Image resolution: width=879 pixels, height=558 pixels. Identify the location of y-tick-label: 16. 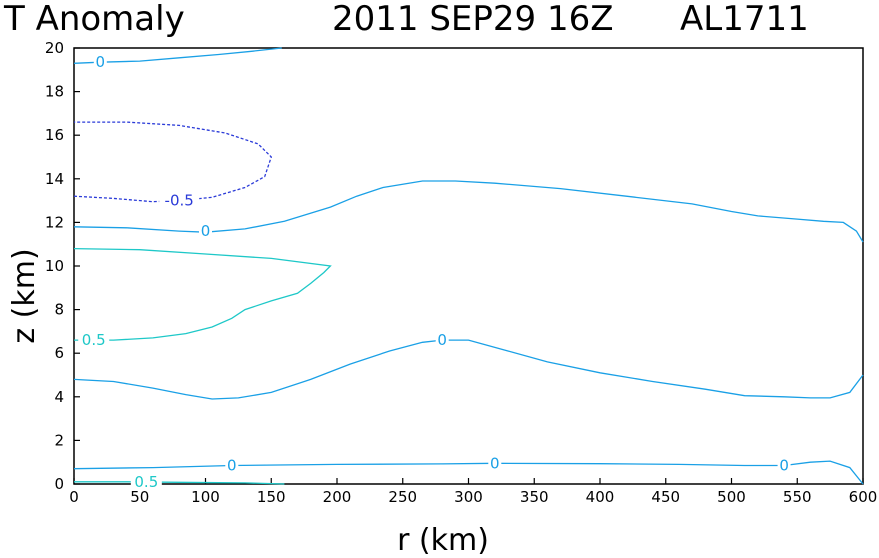
(54, 135).